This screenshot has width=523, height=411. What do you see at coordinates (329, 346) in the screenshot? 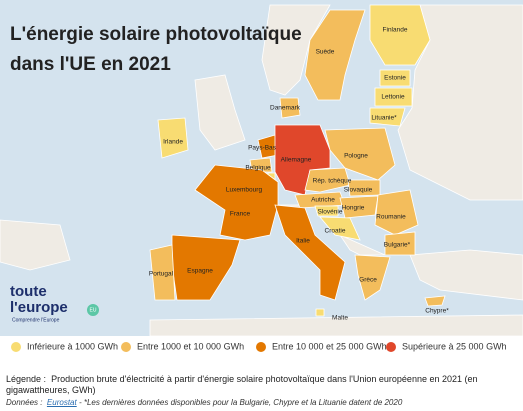
I see `legend-label: Entre 10 000 et 25 000 GWh` at bounding box center [329, 346].